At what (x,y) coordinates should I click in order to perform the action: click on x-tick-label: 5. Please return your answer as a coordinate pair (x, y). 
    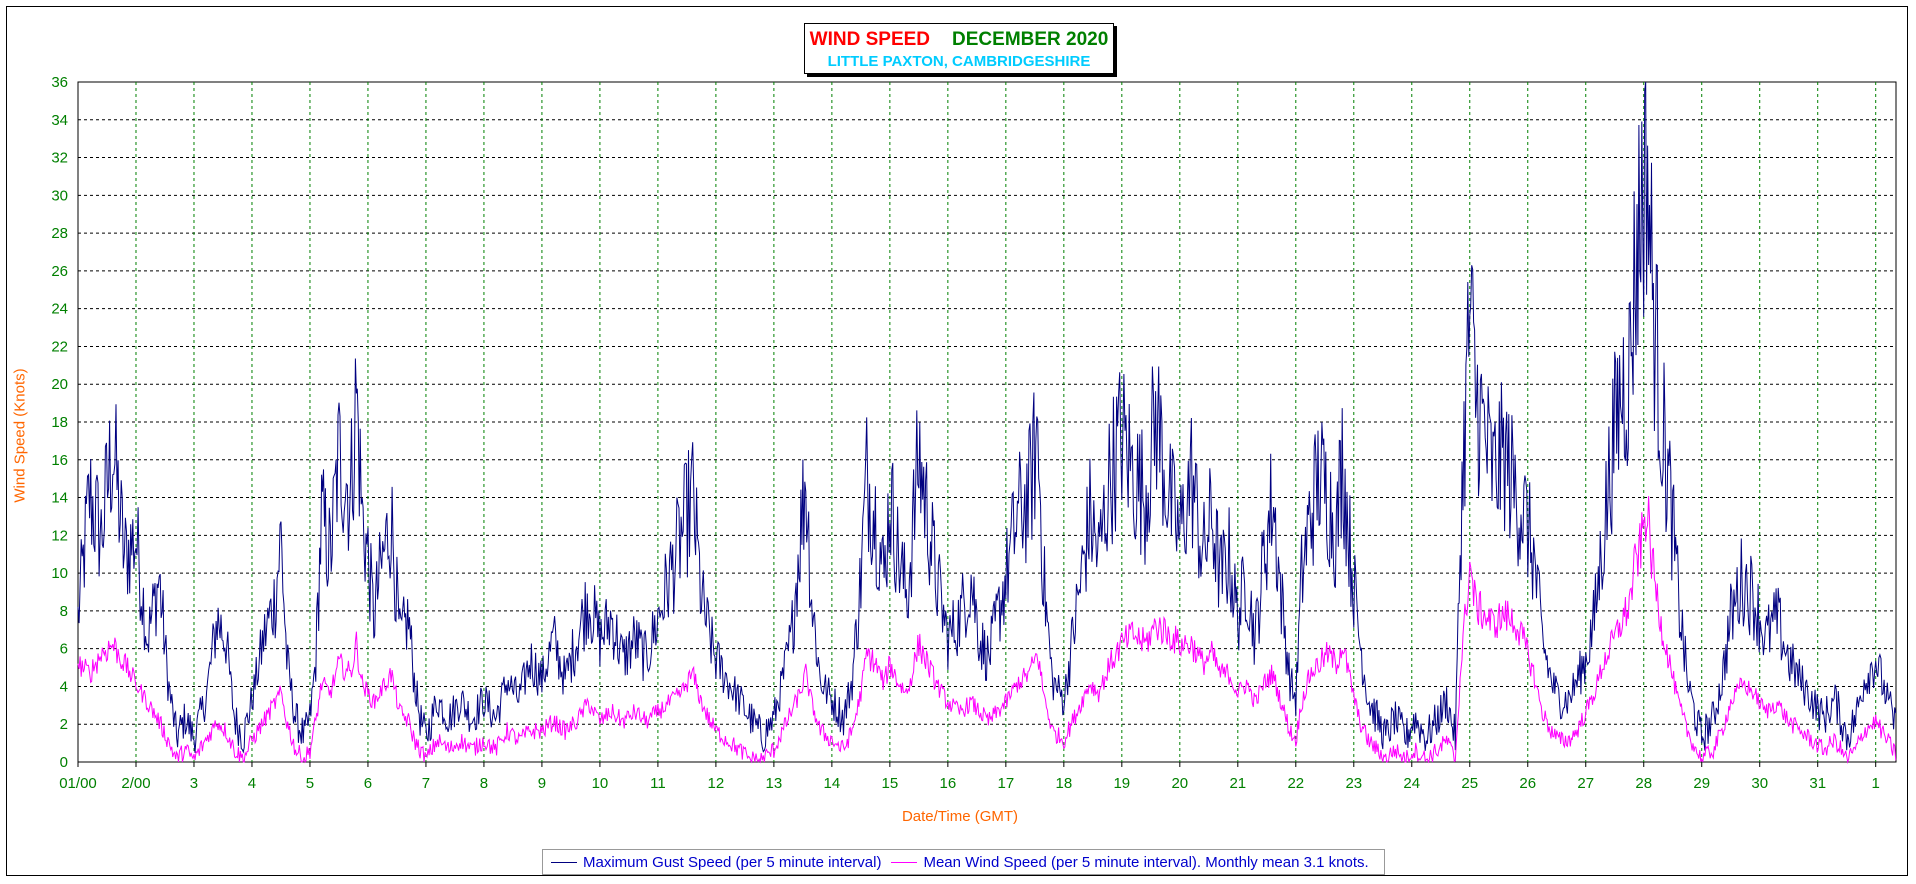
    Looking at the image, I should click on (310, 783).